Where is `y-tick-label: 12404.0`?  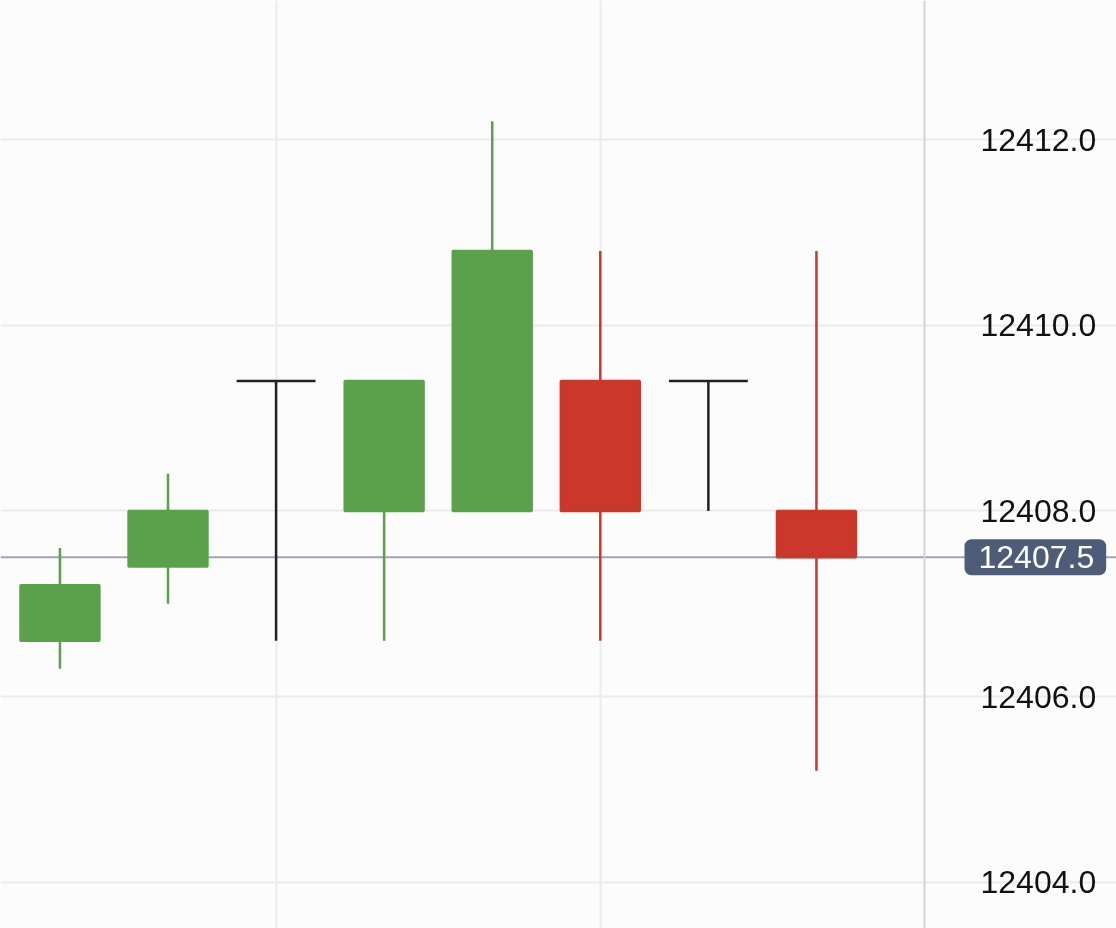
y-tick-label: 12404.0 is located at coordinates (1038, 882).